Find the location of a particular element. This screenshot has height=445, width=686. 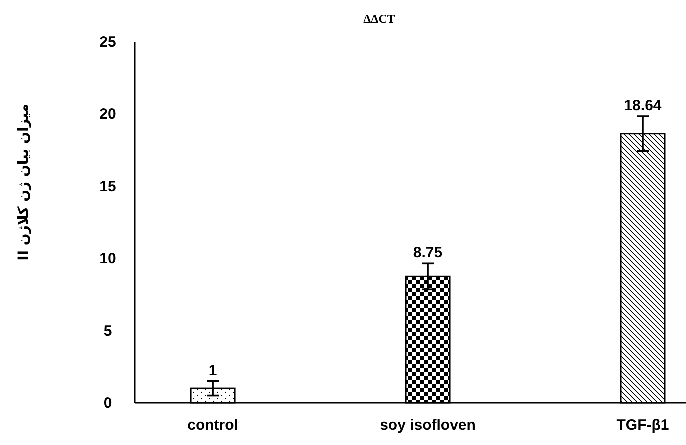

y-tick-label: 25 is located at coordinates (108, 42).